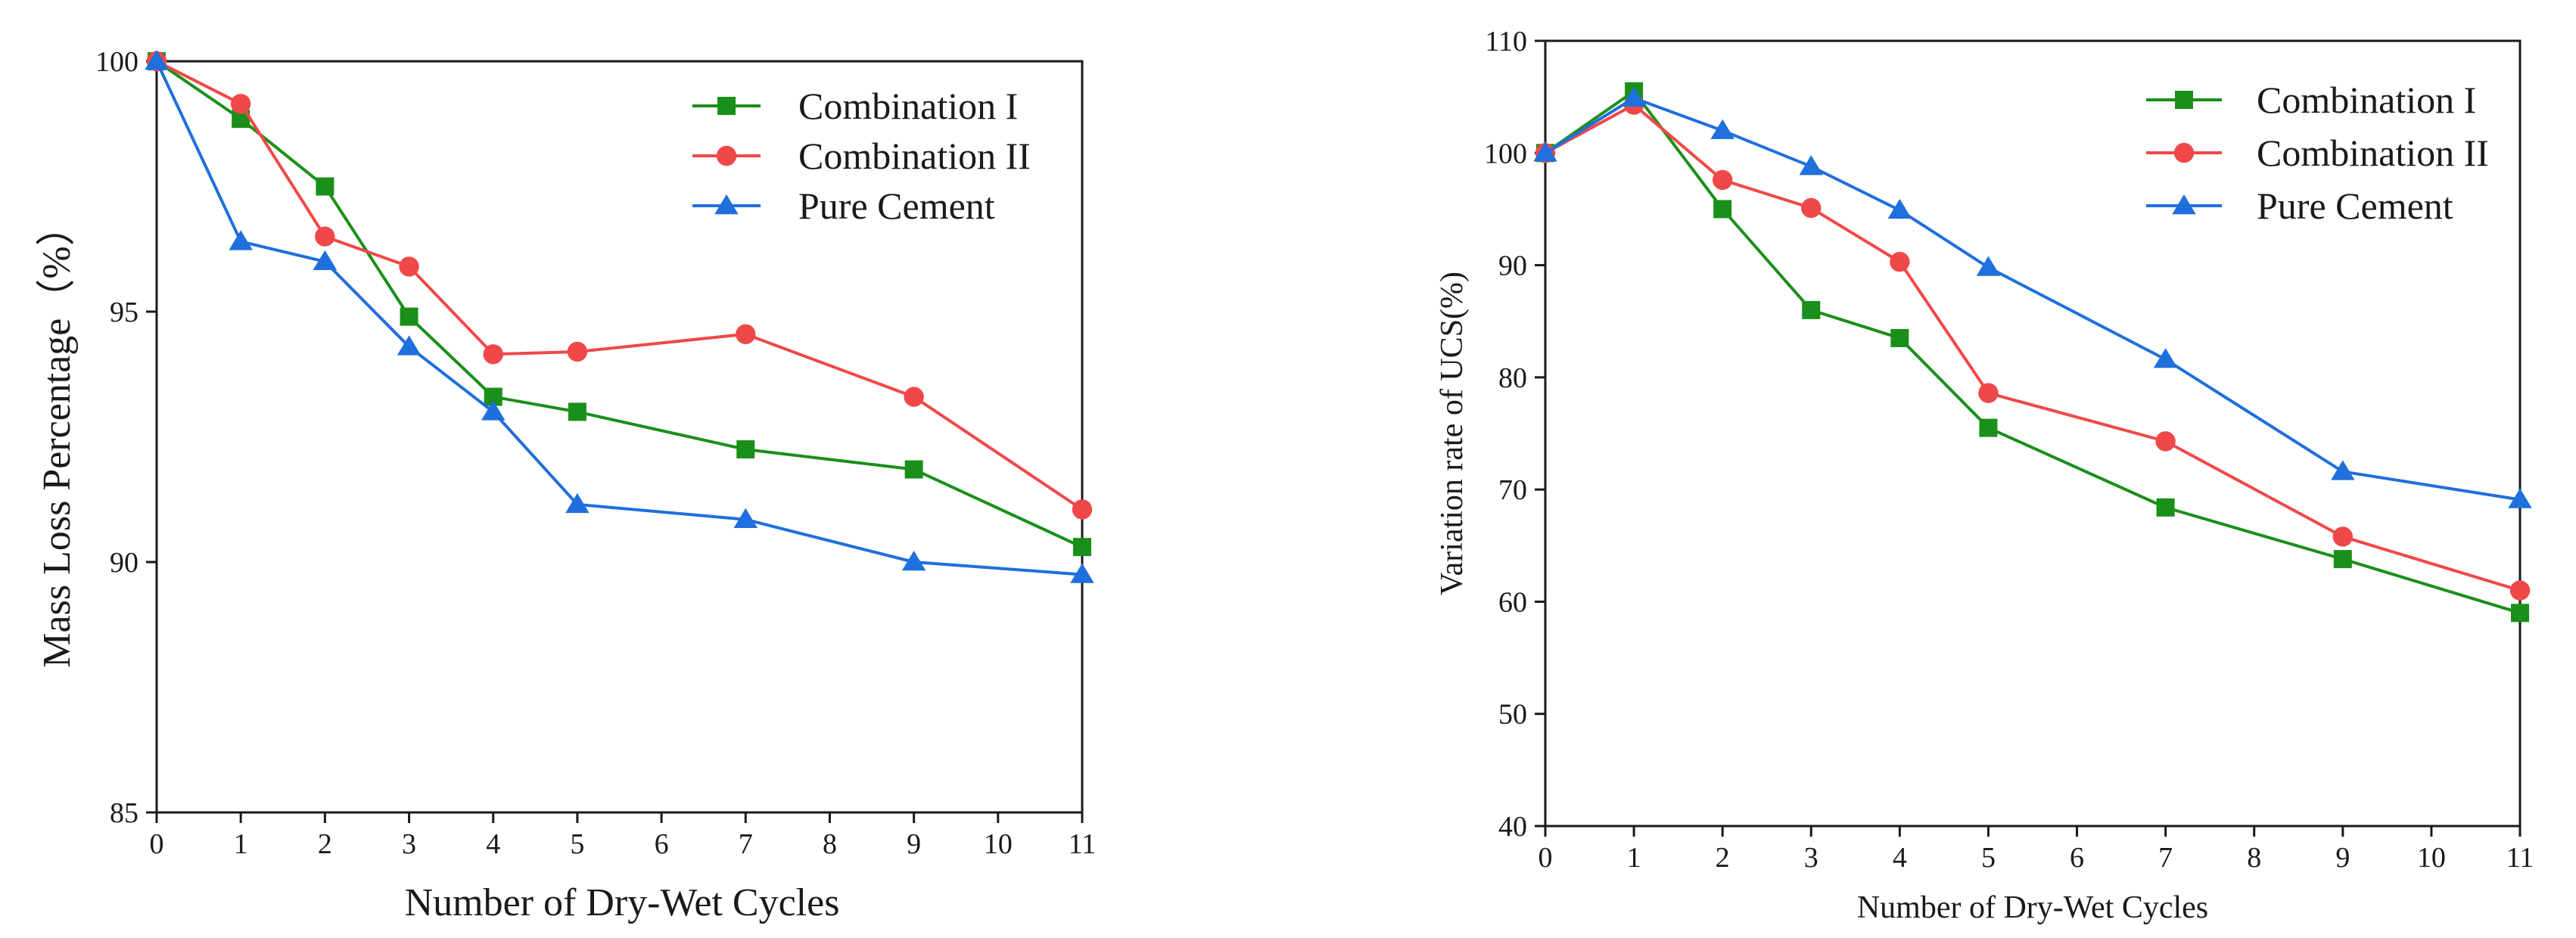 This screenshot has height=938, width=2576. What do you see at coordinates (1452, 434) in the screenshot?
I see `y-axis-title: Variation rate of UCS(%)` at bounding box center [1452, 434].